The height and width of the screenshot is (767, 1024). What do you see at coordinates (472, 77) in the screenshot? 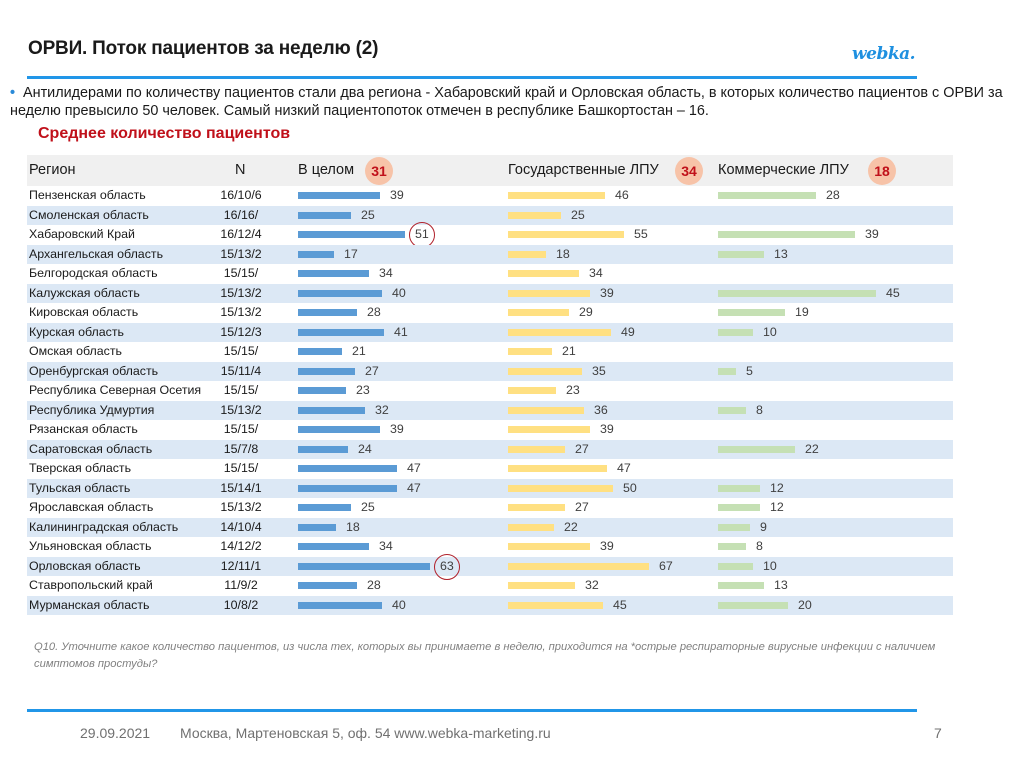
I see `header-divider` at bounding box center [472, 77].